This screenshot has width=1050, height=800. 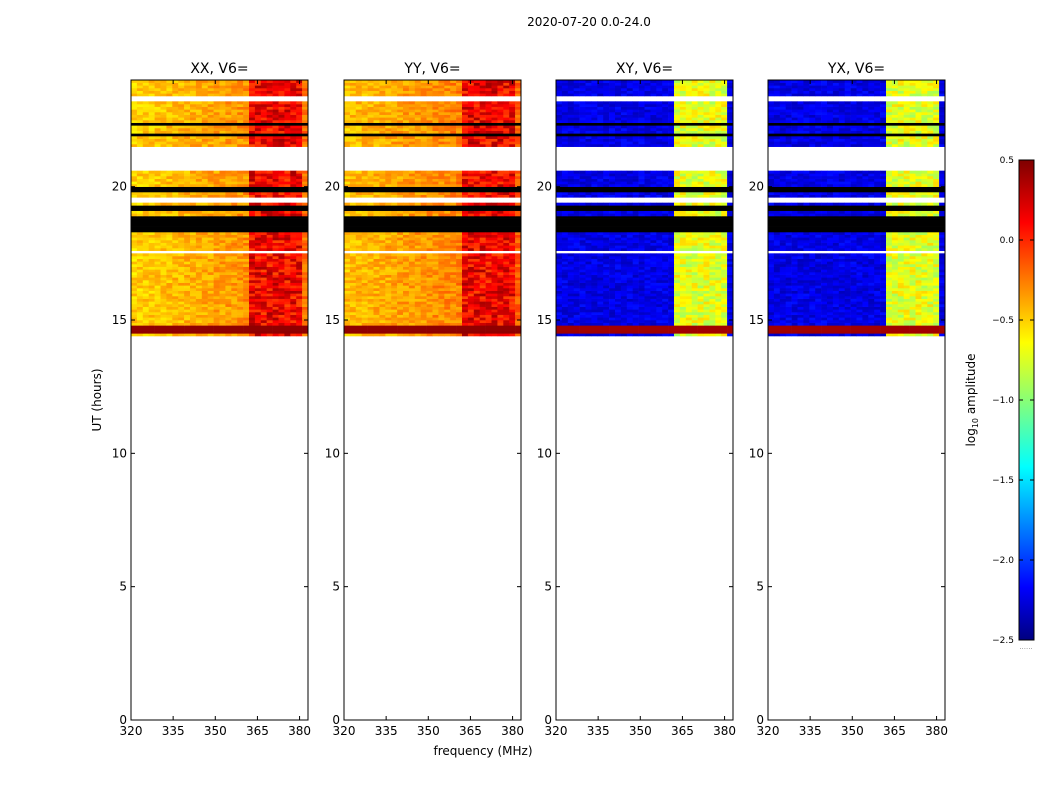 What do you see at coordinates (219, 207) in the screenshot?
I see `flagged-row` at bounding box center [219, 207].